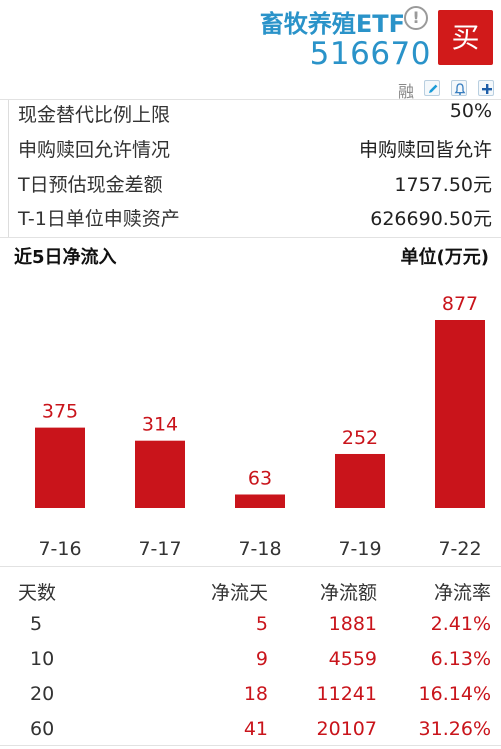  Describe the element at coordinates (346, 694) in the screenshot. I see `cell-amount: 11241` at that location.